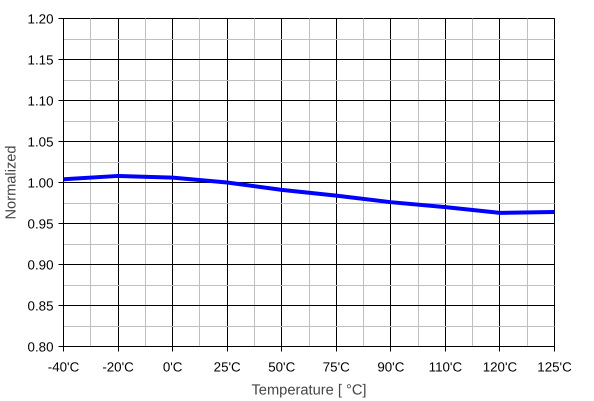  What do you see at coordinates (41, 19) in the screenshot?
I see `y-tick-label: 1.20` at bounding box center [41, 19].